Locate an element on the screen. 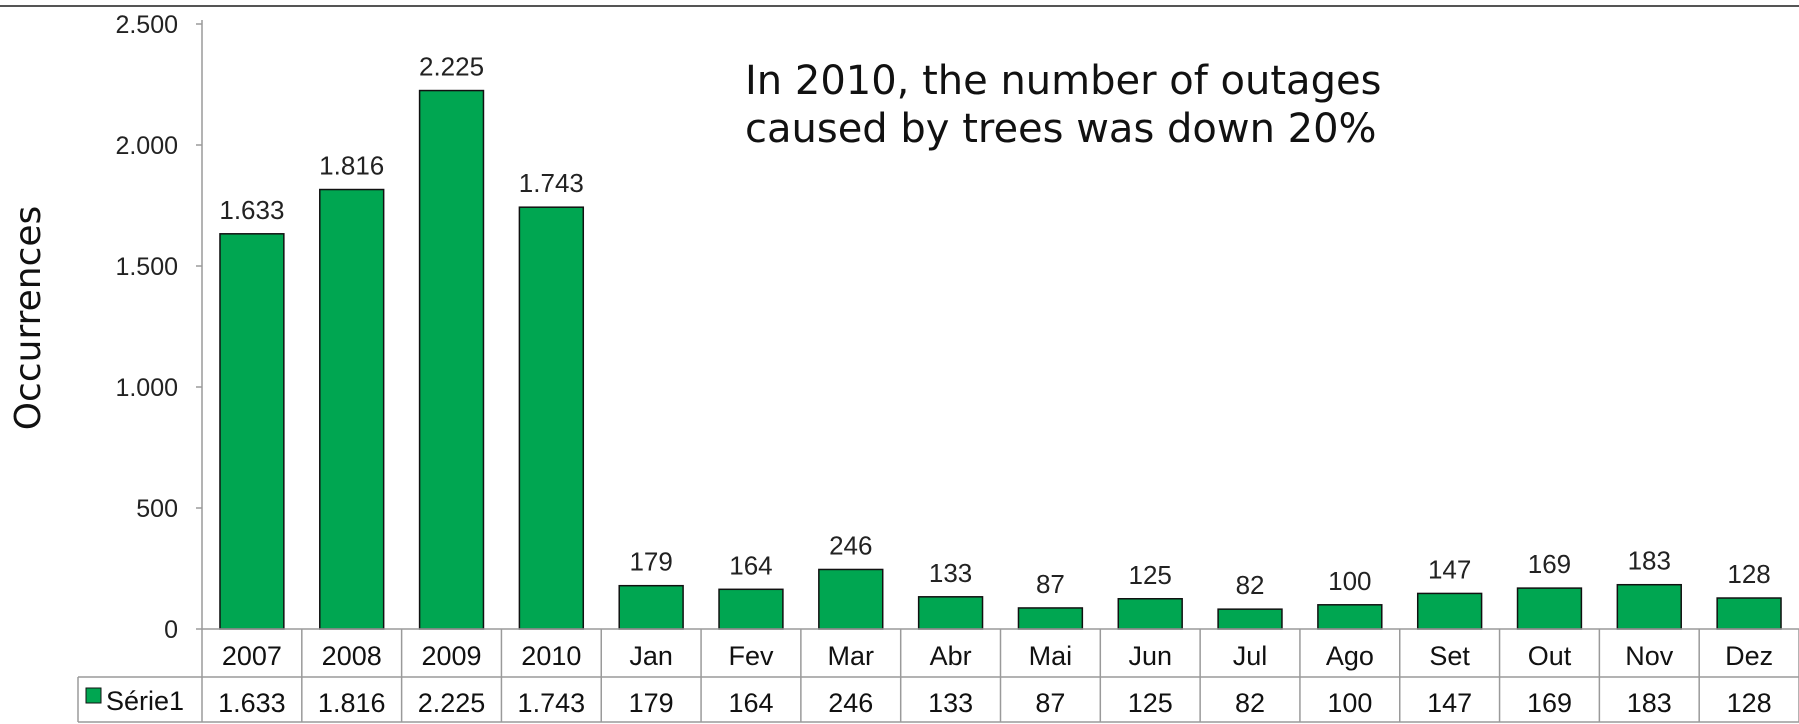 This screenshot has height=724, width=1799. data-label: 133 is located at coordinates (950, 573).